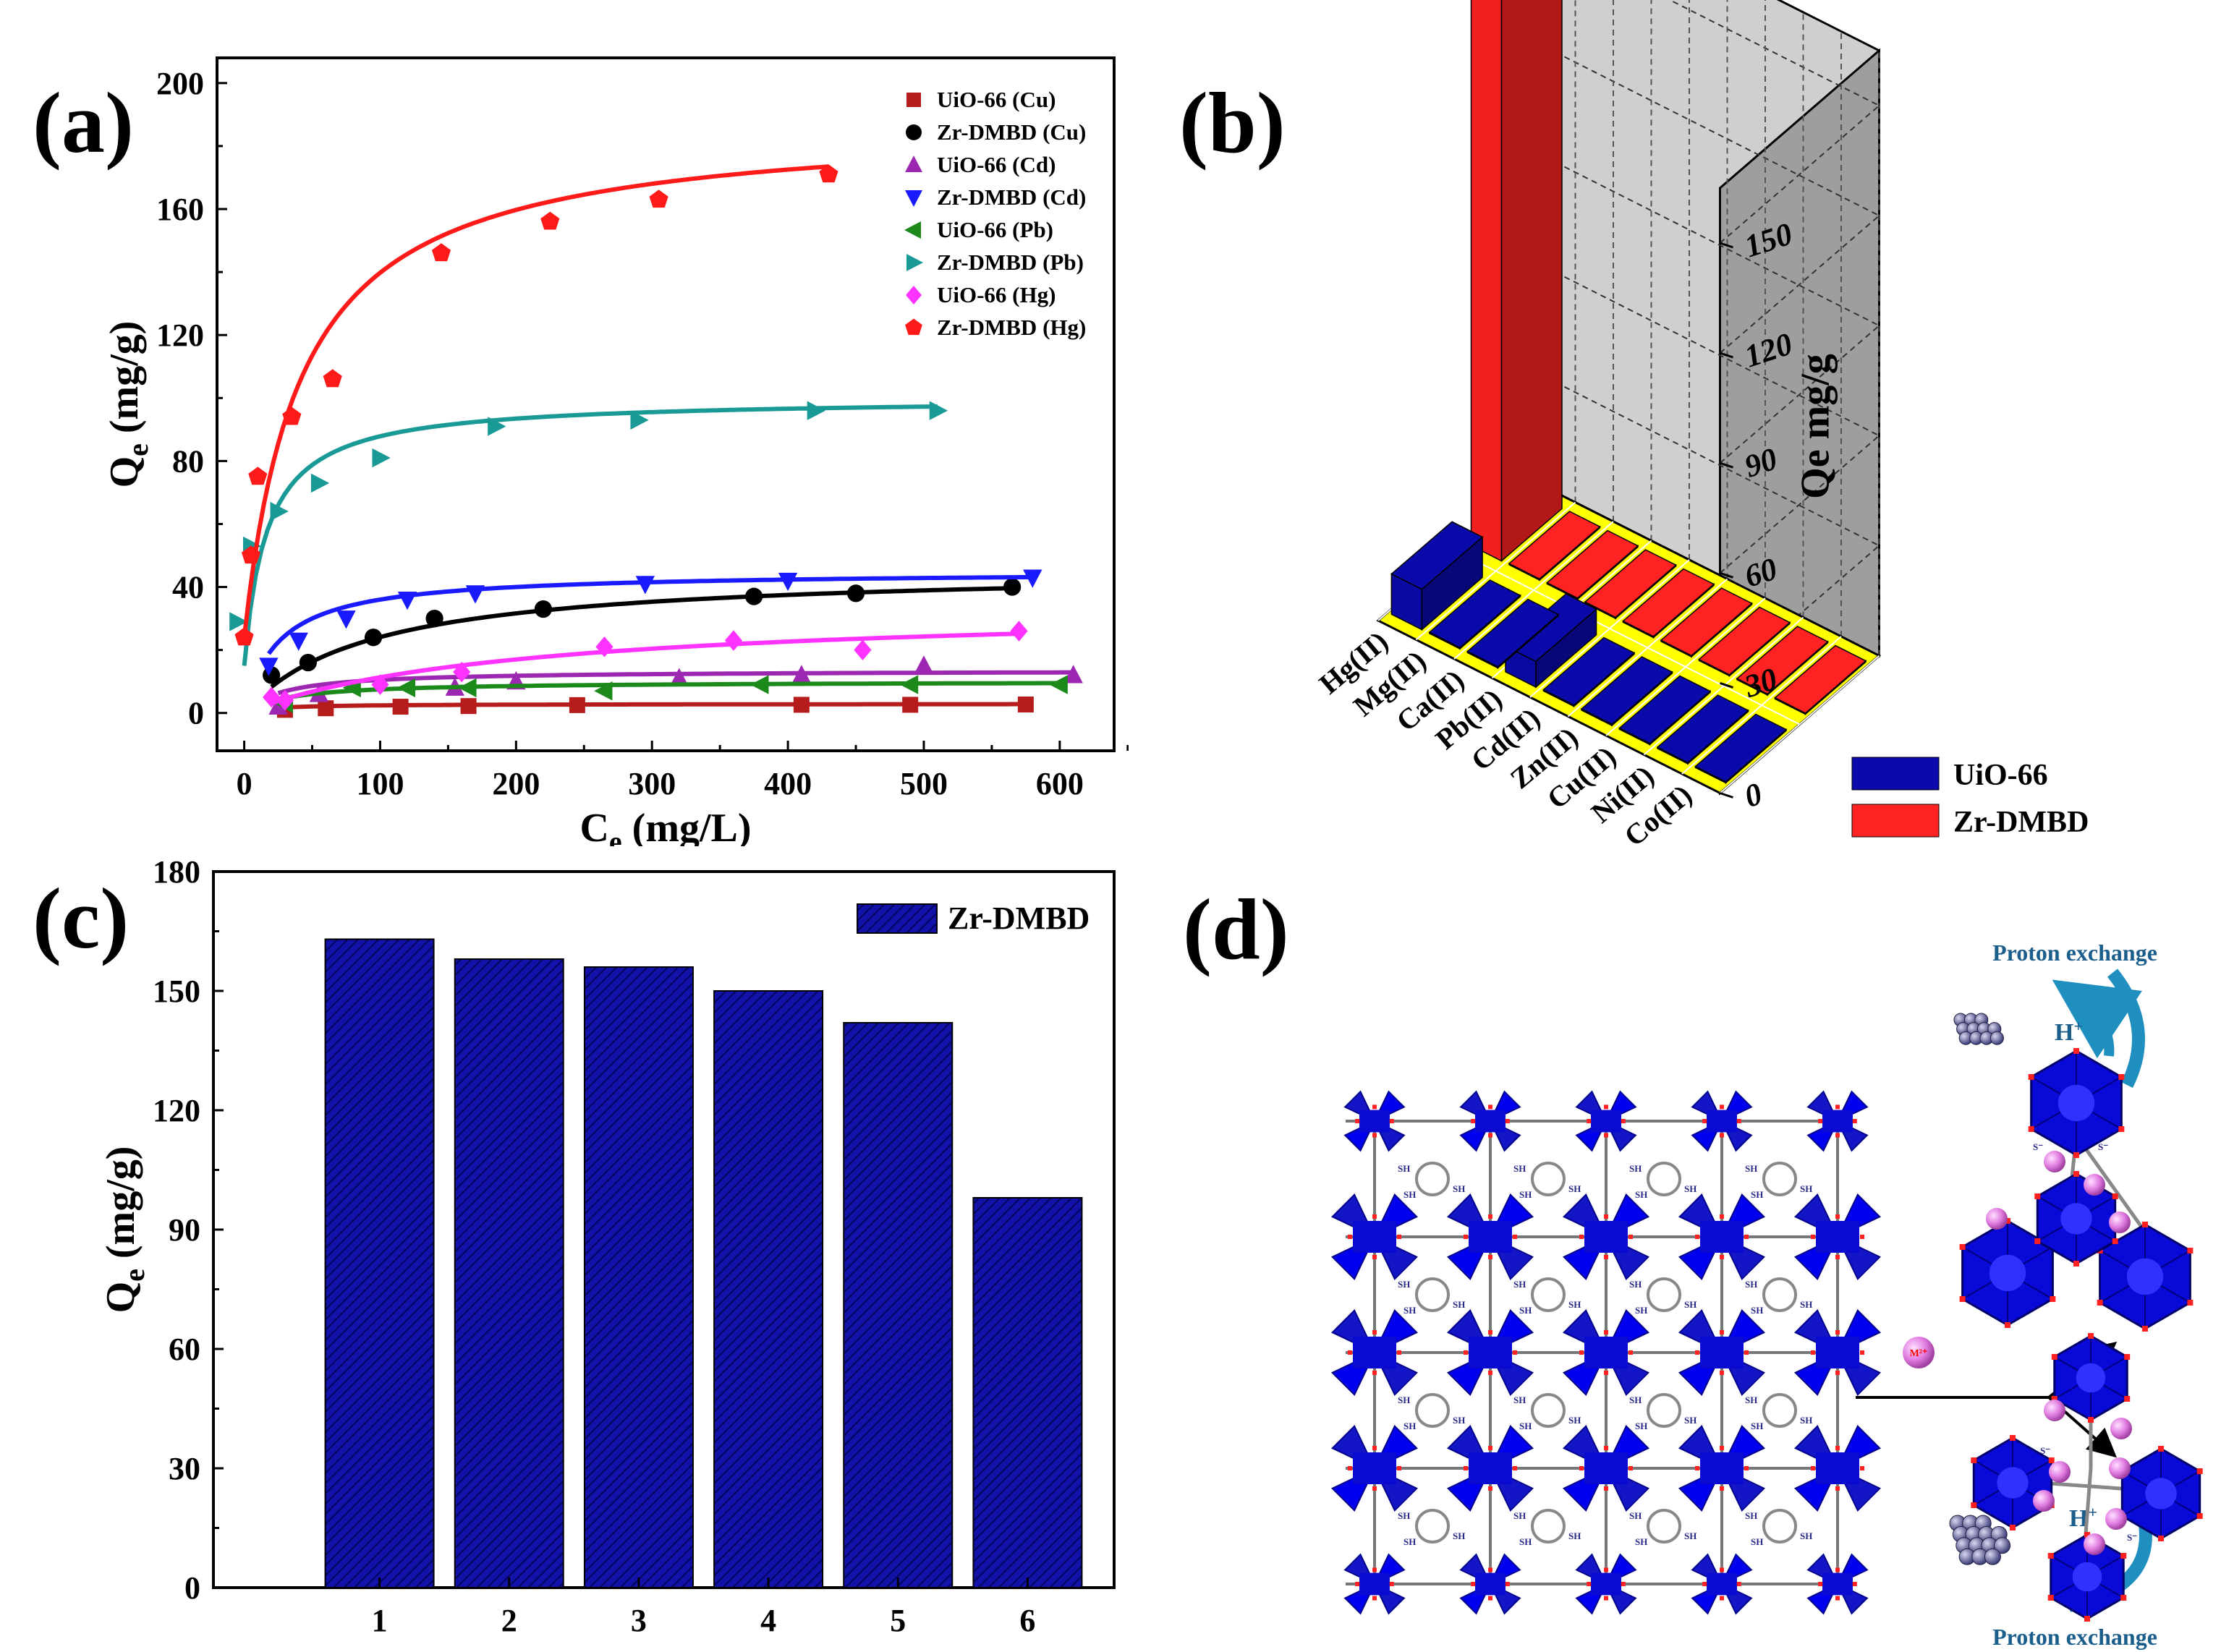 This screenshot has width=2221, height=1652. I want to click on x-tick-label: 5, so click(898, 1620).